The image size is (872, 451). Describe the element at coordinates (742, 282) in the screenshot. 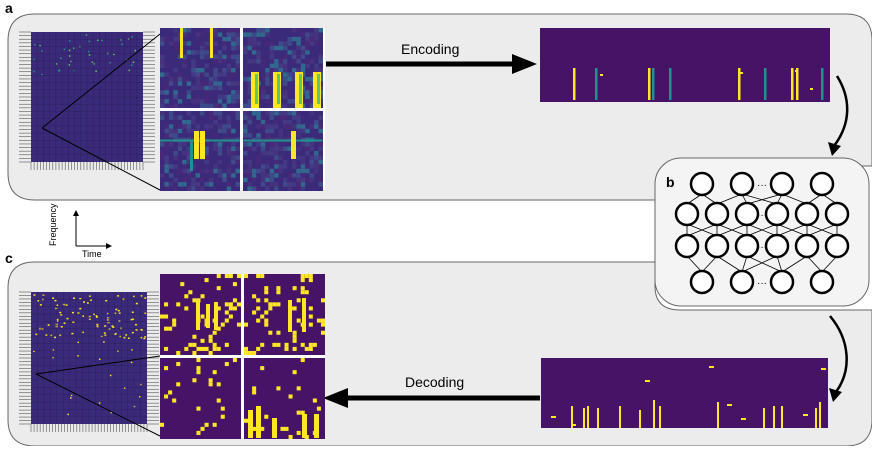

I see `network-node` at that location.